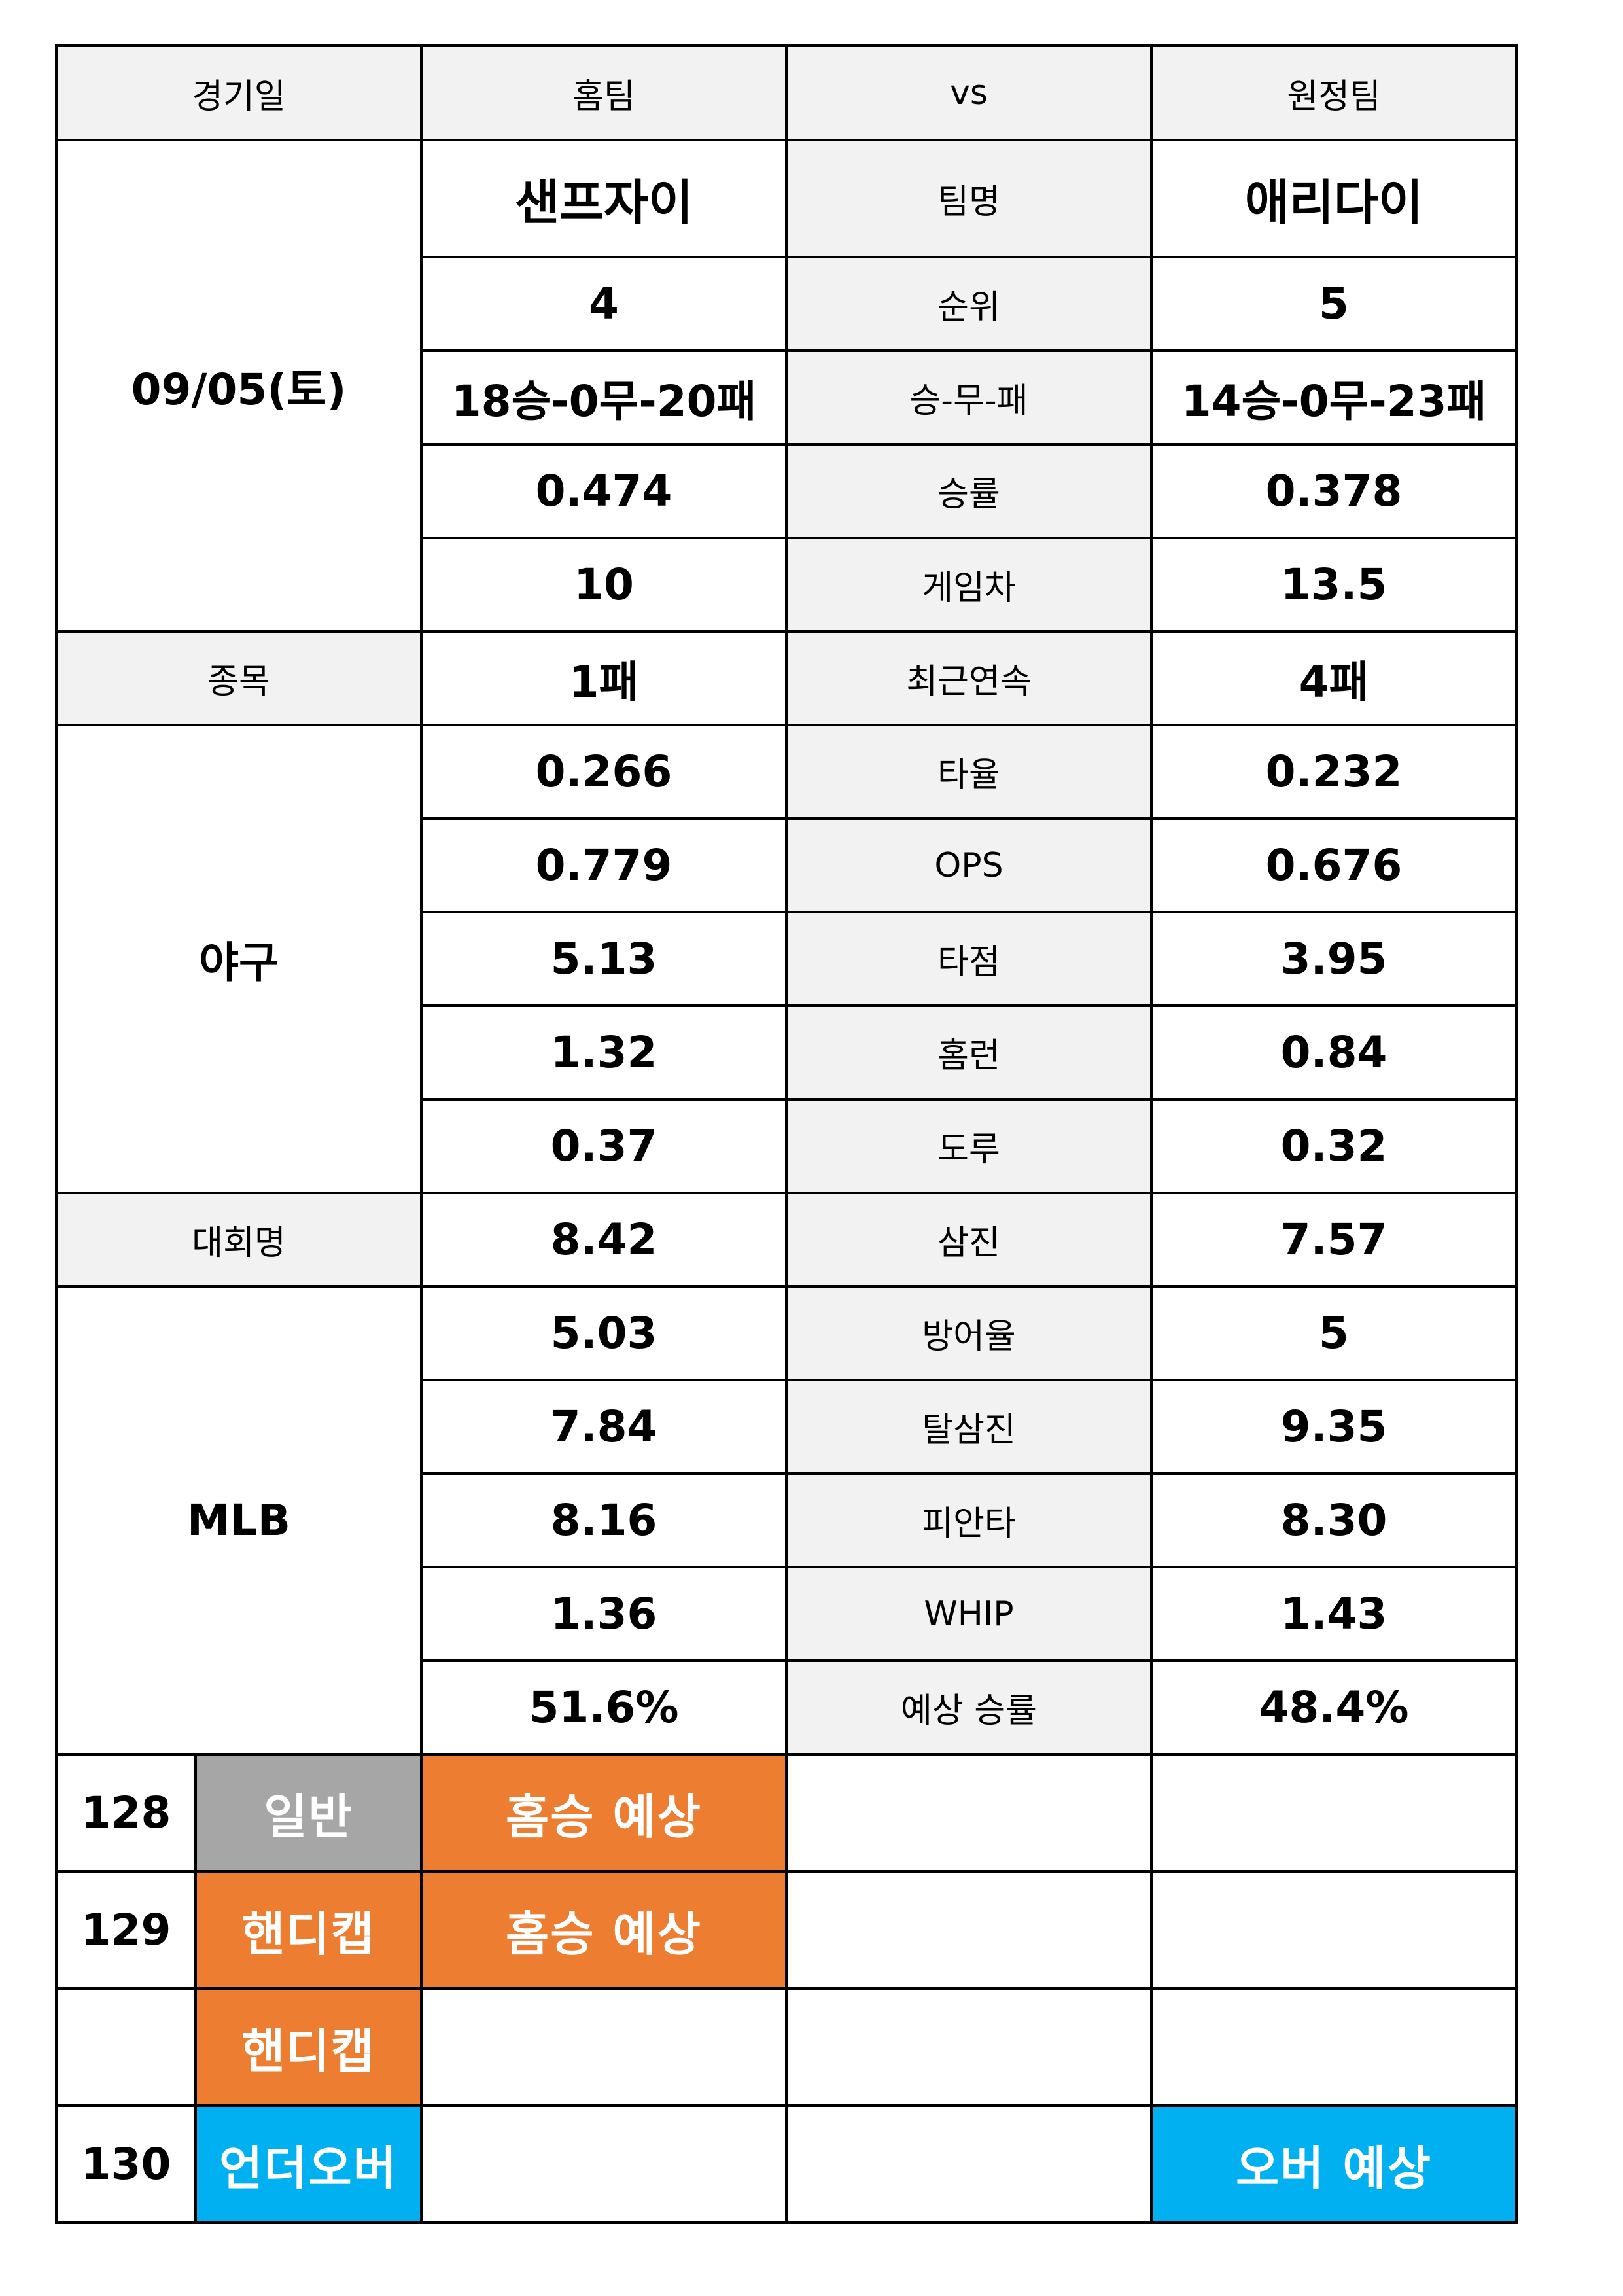  I want to click on away-games-behind: 13.5, so click(1334, 585).